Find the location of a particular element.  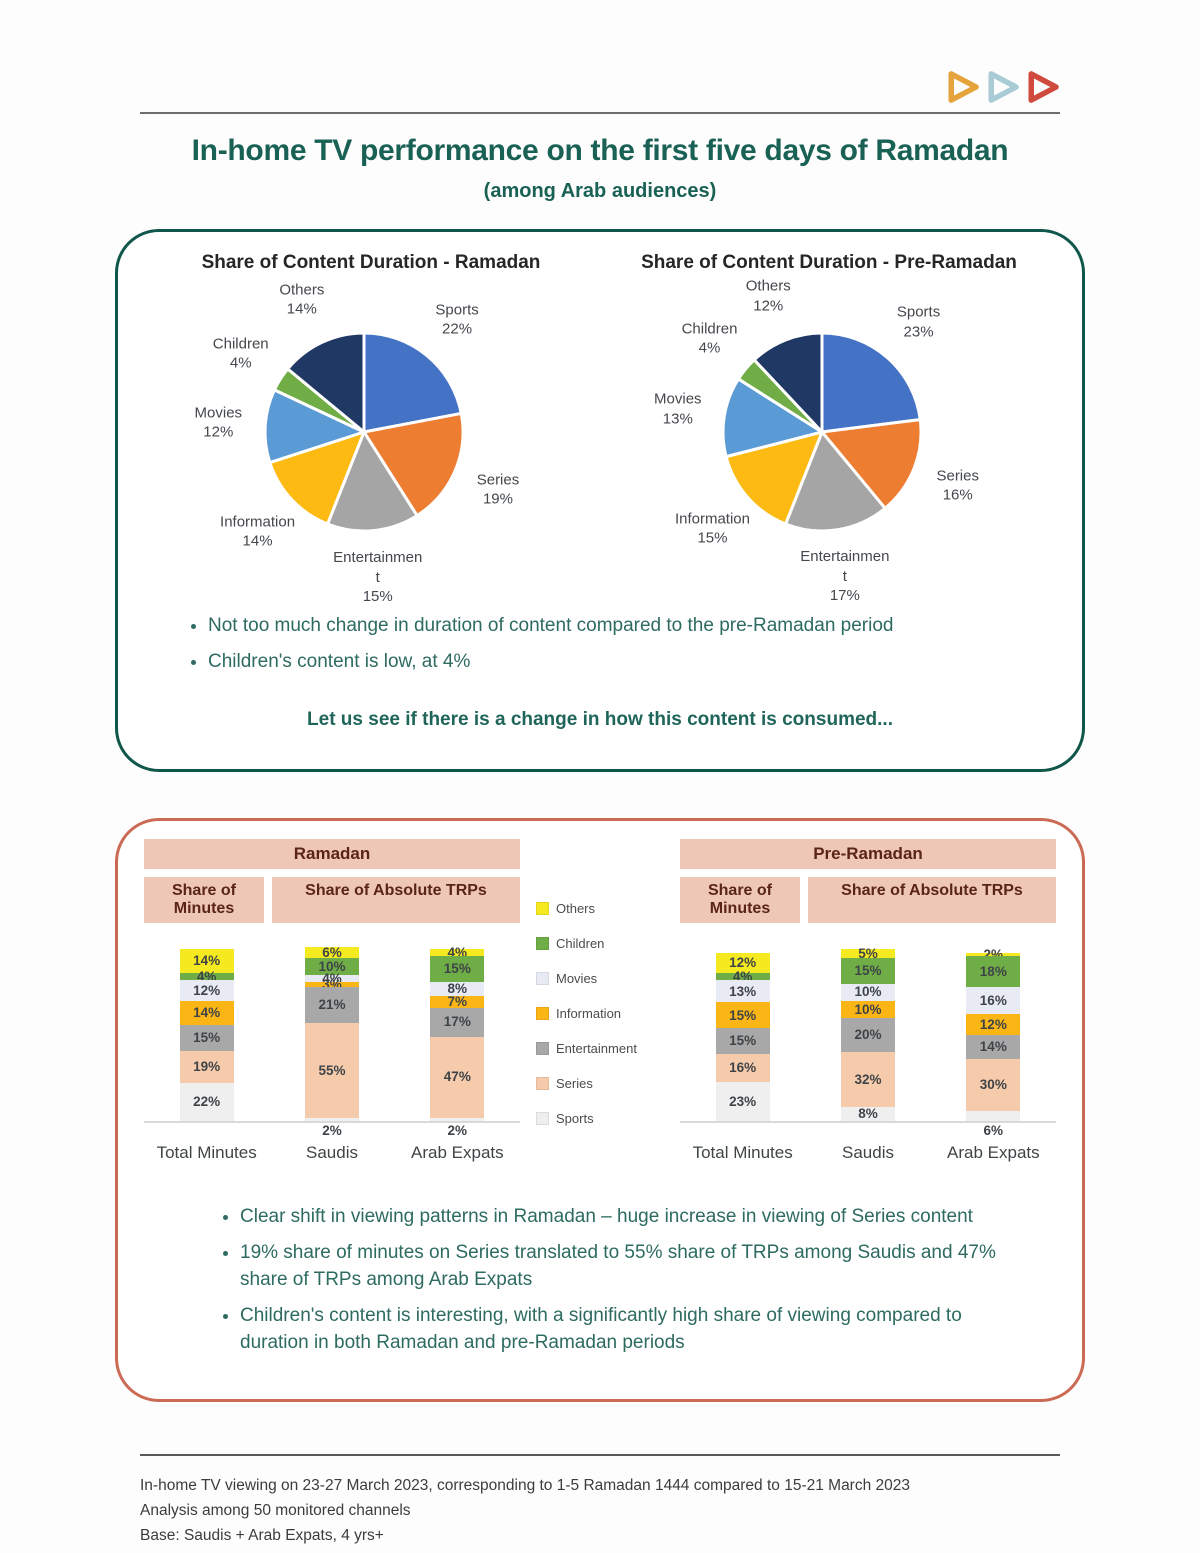

pie-svg is located at coordinates (364, 432).